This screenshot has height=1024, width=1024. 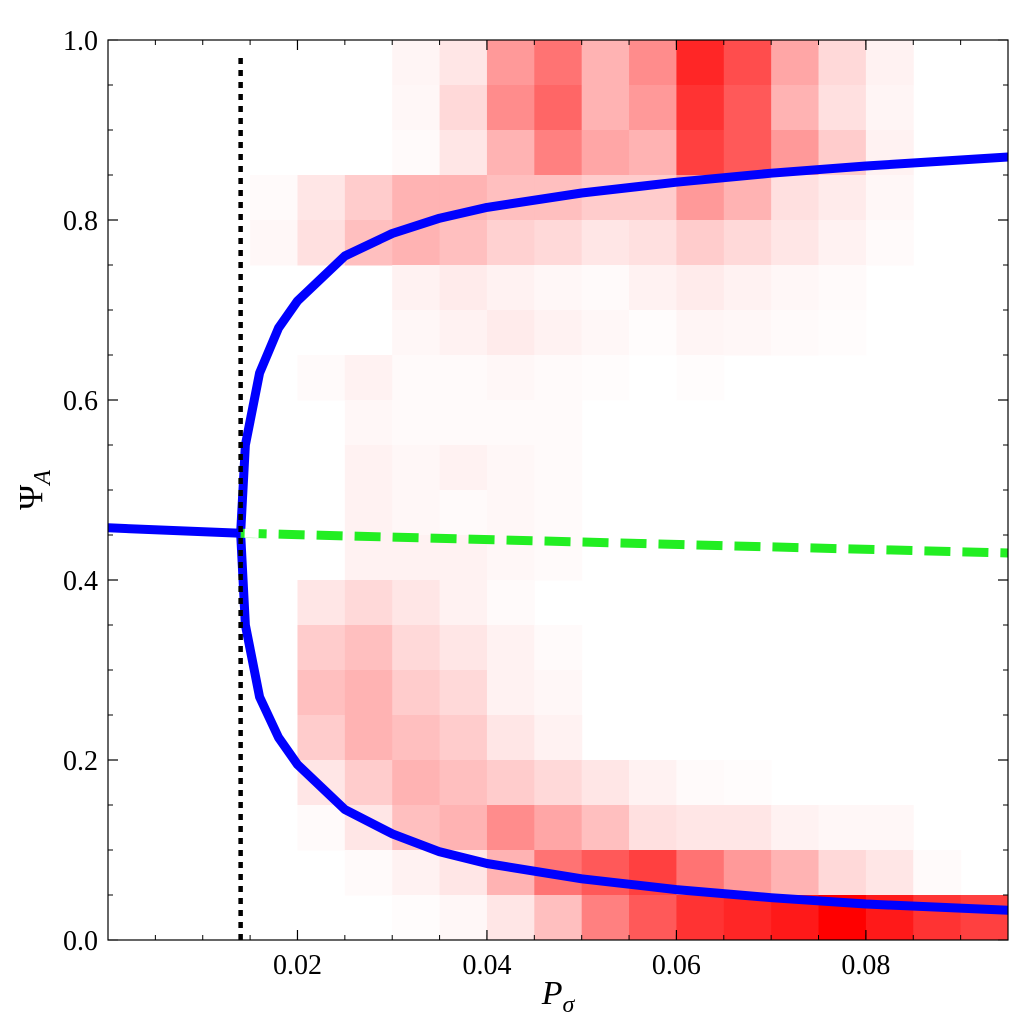 What do you see at coordinates (80, 761) in the screenshot?
I see `y-tick-label: 0.2` at bounding box center [80, 761].